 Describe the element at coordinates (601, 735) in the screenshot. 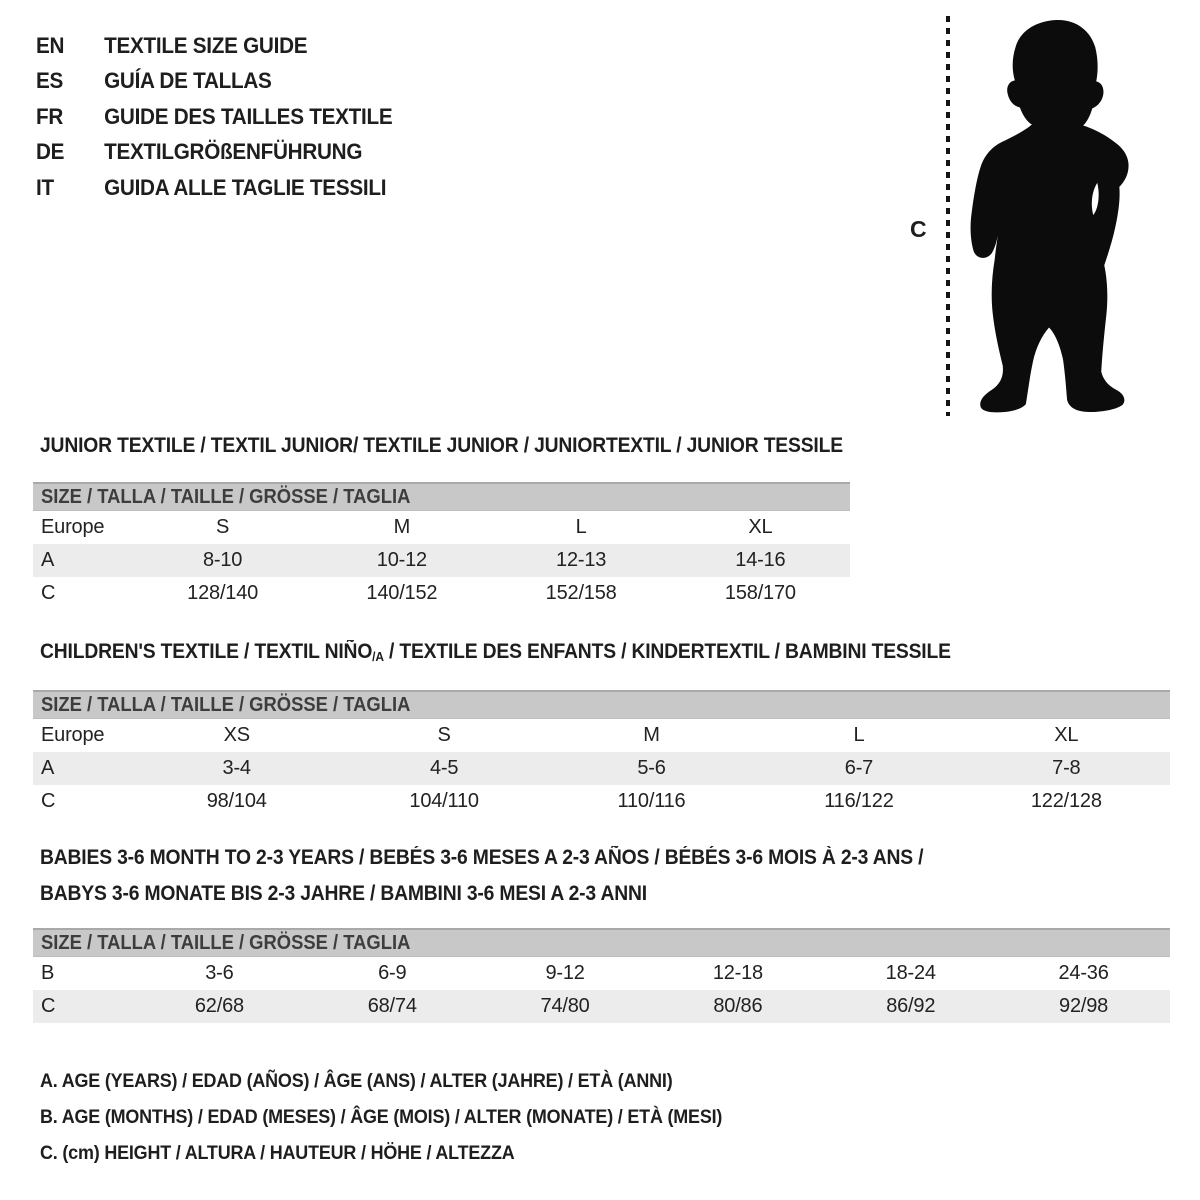

I see `table-row-europe: Europe XS S M L XL` at that location.